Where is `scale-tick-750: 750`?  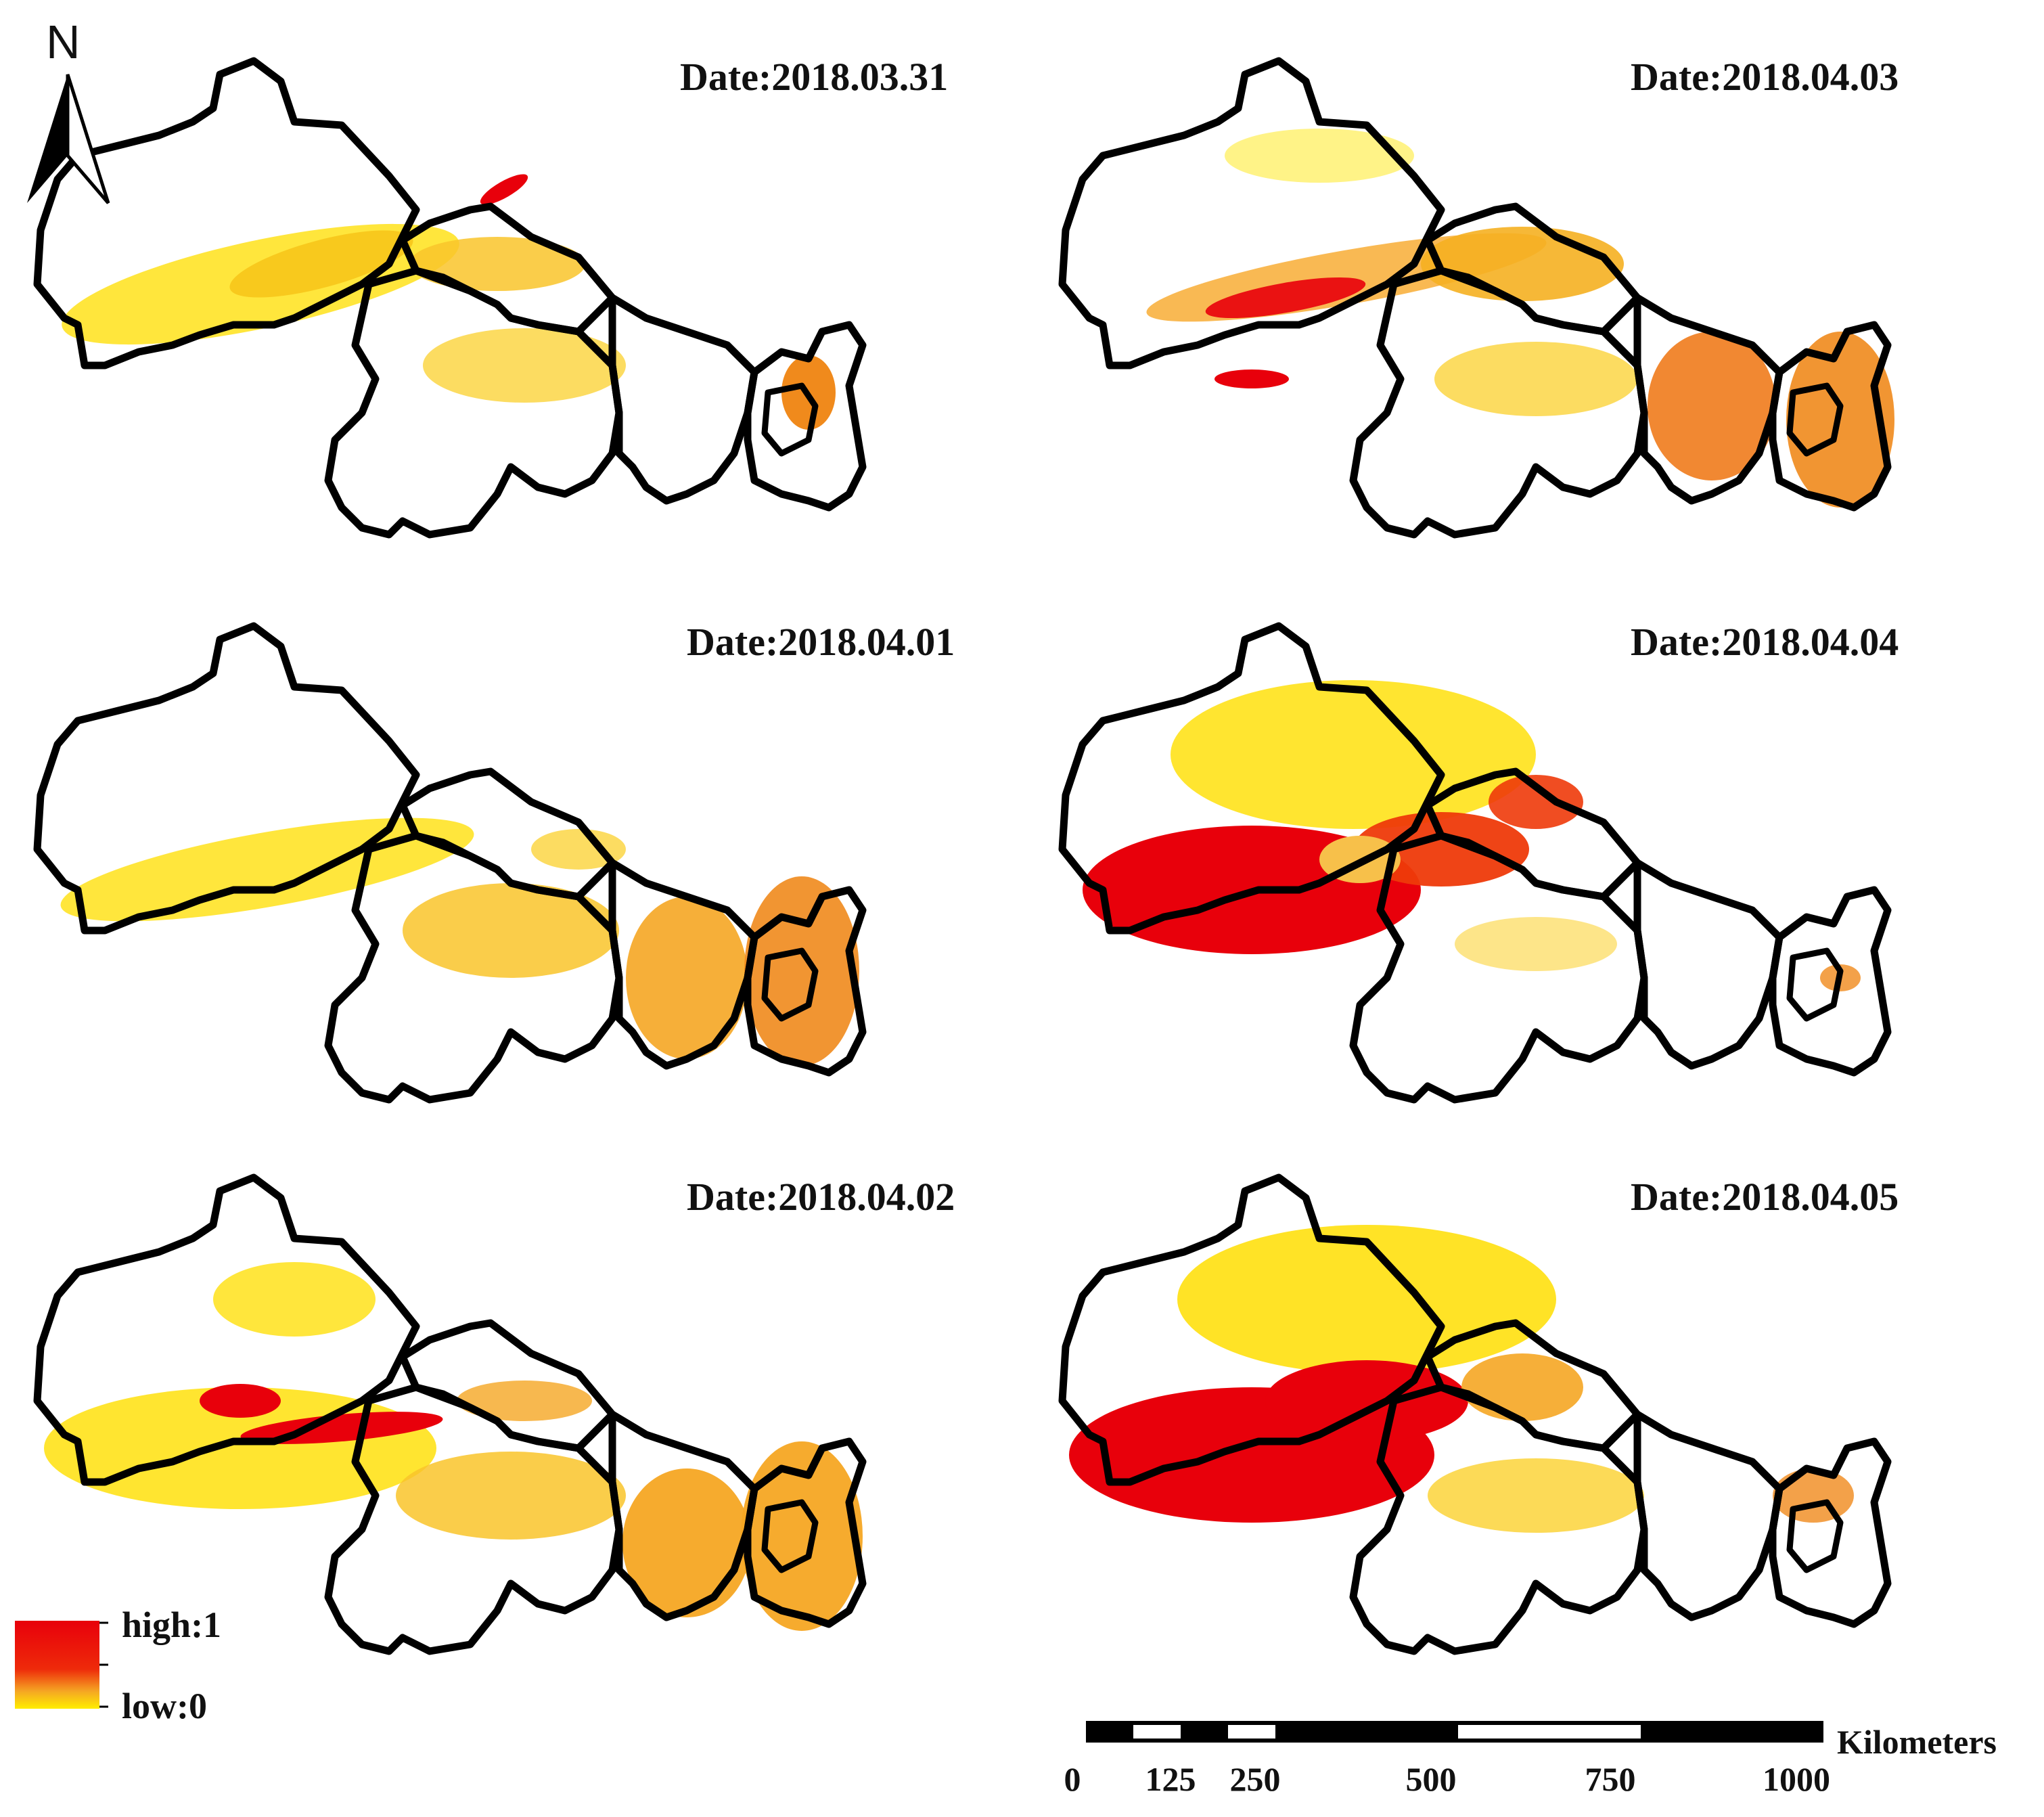 scale-tick-750: 750 is located at coordinates (1610, 1779).